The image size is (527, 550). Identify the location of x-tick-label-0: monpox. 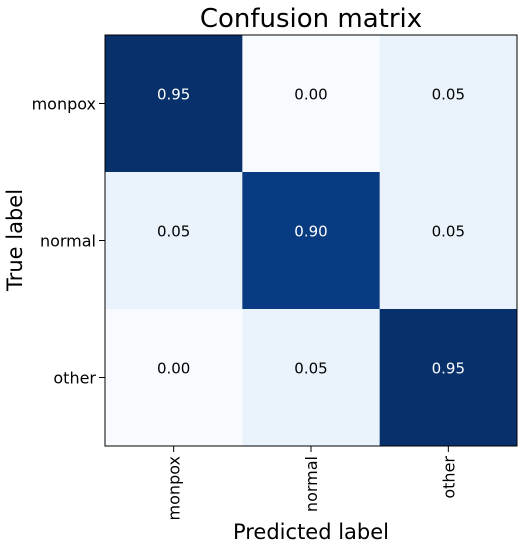
(174, 488).